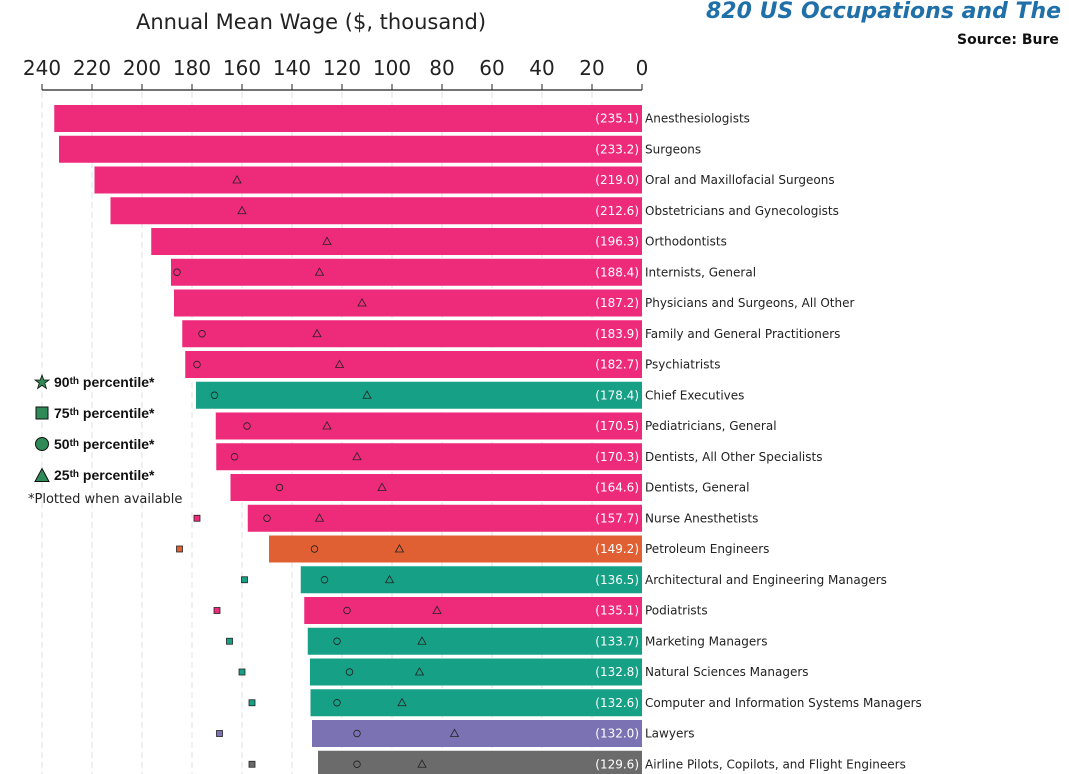  Describe the element at coordinates (749, 303) in the screenshot. I see `category-label: Physicians and Surgeons, All Other` at that location.